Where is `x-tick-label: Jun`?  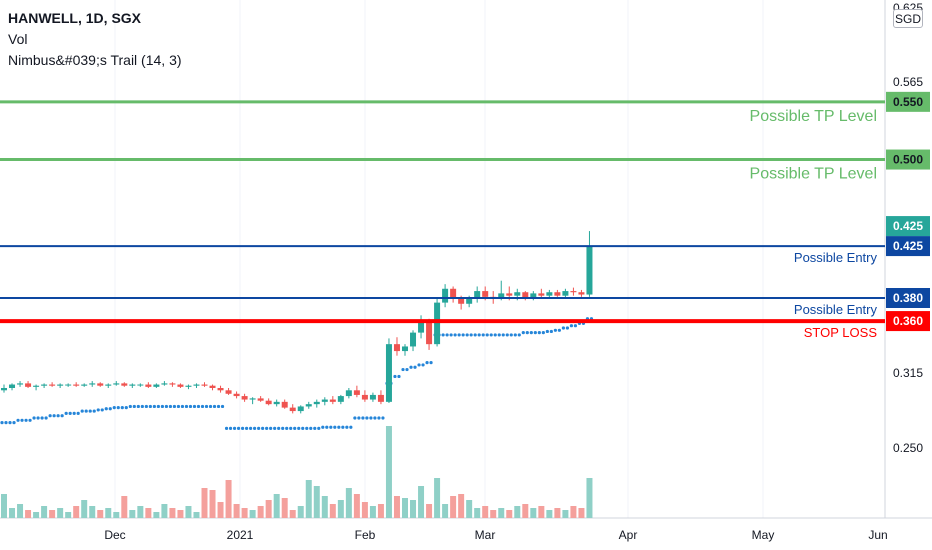 x-tick-label: Jun is located at coordinates (877, 535).